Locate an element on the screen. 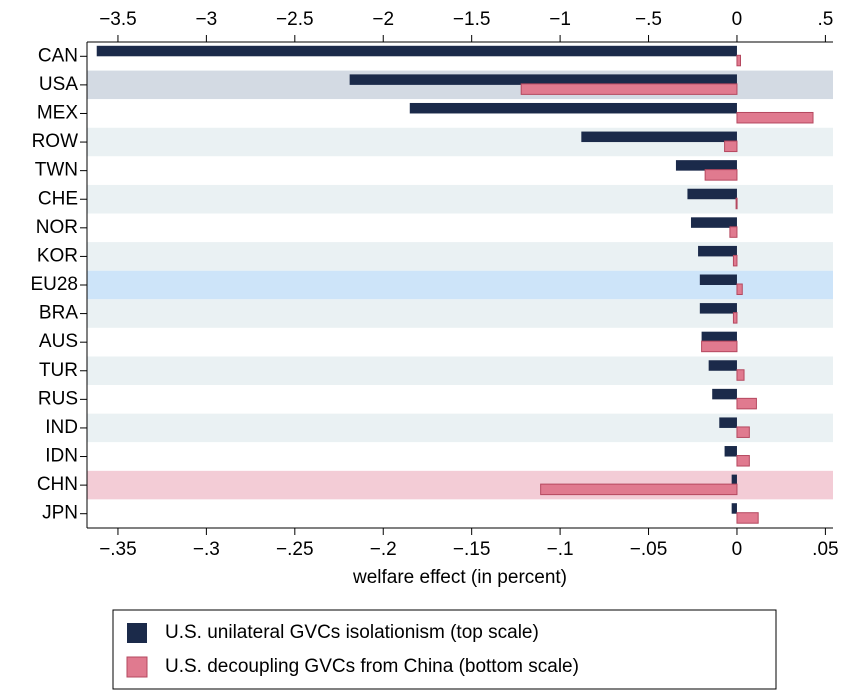 The image size is (841, 690). y-tick-label: KOR is located at coordinates (57, 255).